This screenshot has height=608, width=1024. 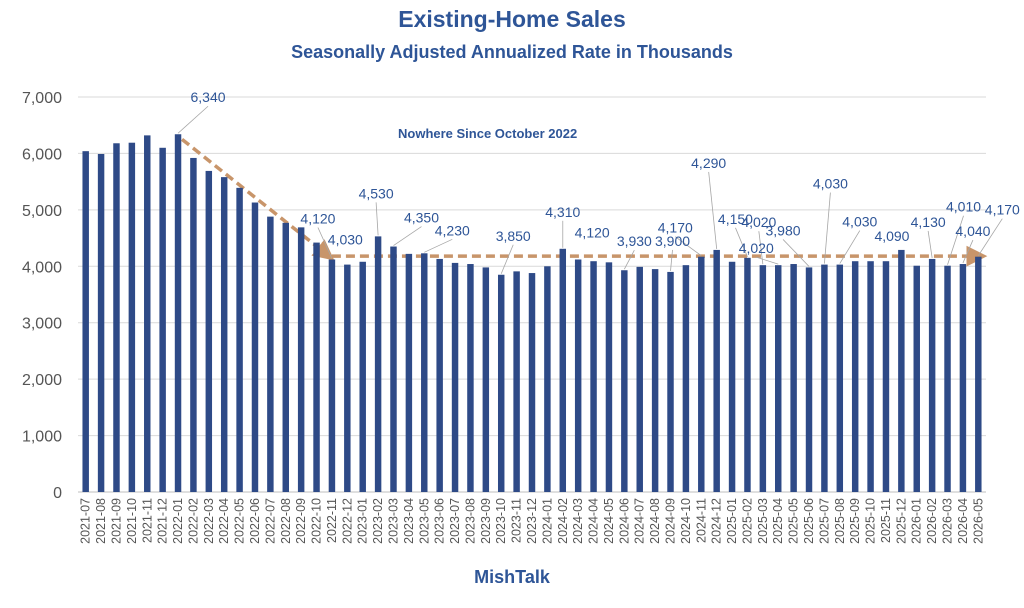 What do you see at coordinates (42, 380) in the screenshot?
I see `y-tick-label: 2,000` at bounding box center [42, 380].